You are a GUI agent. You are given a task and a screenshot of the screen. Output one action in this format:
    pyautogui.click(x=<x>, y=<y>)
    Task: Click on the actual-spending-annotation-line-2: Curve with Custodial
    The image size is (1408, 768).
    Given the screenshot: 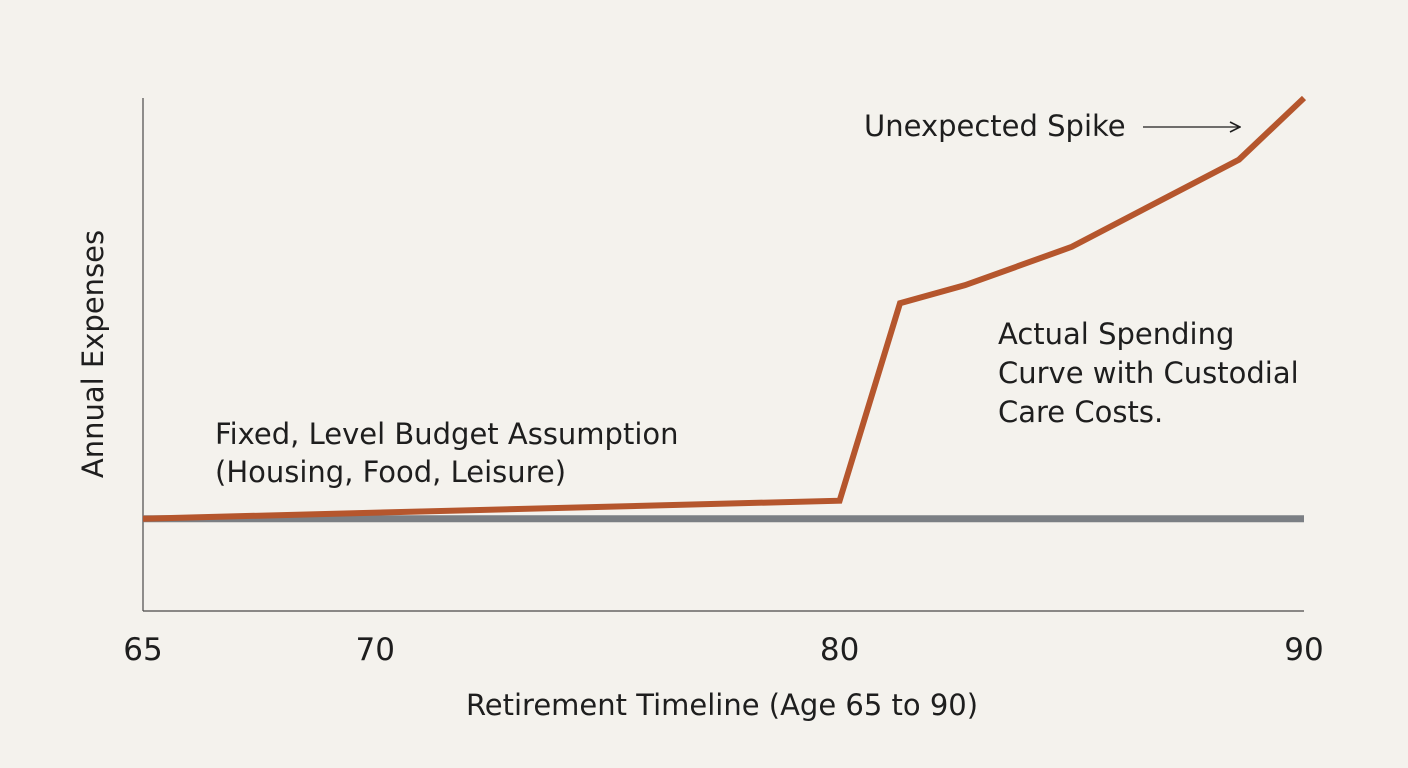 What is the action you would take?
    pyautogui.click(x=1148, y=373)
    